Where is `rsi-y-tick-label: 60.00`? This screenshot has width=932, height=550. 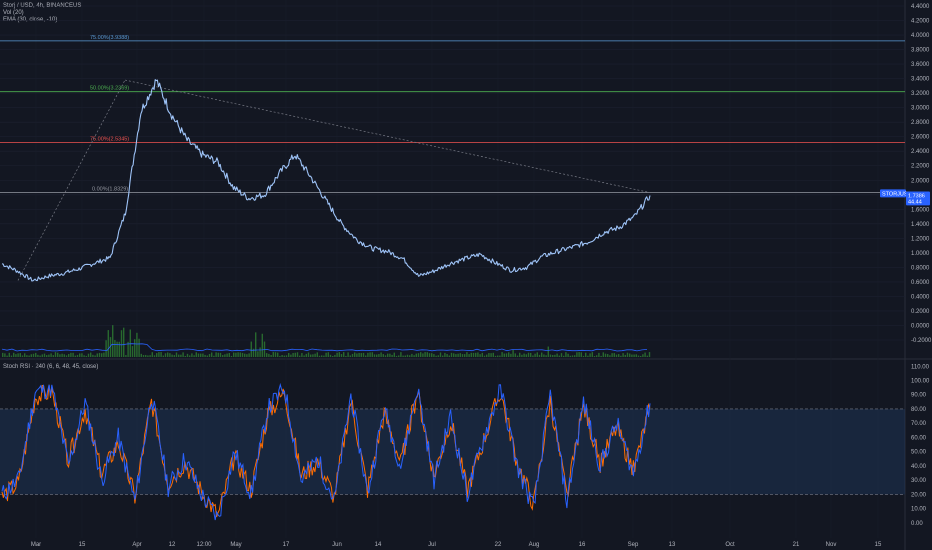
rsi-y-tick-label: 60.00 is located at coordinates (919, 438).